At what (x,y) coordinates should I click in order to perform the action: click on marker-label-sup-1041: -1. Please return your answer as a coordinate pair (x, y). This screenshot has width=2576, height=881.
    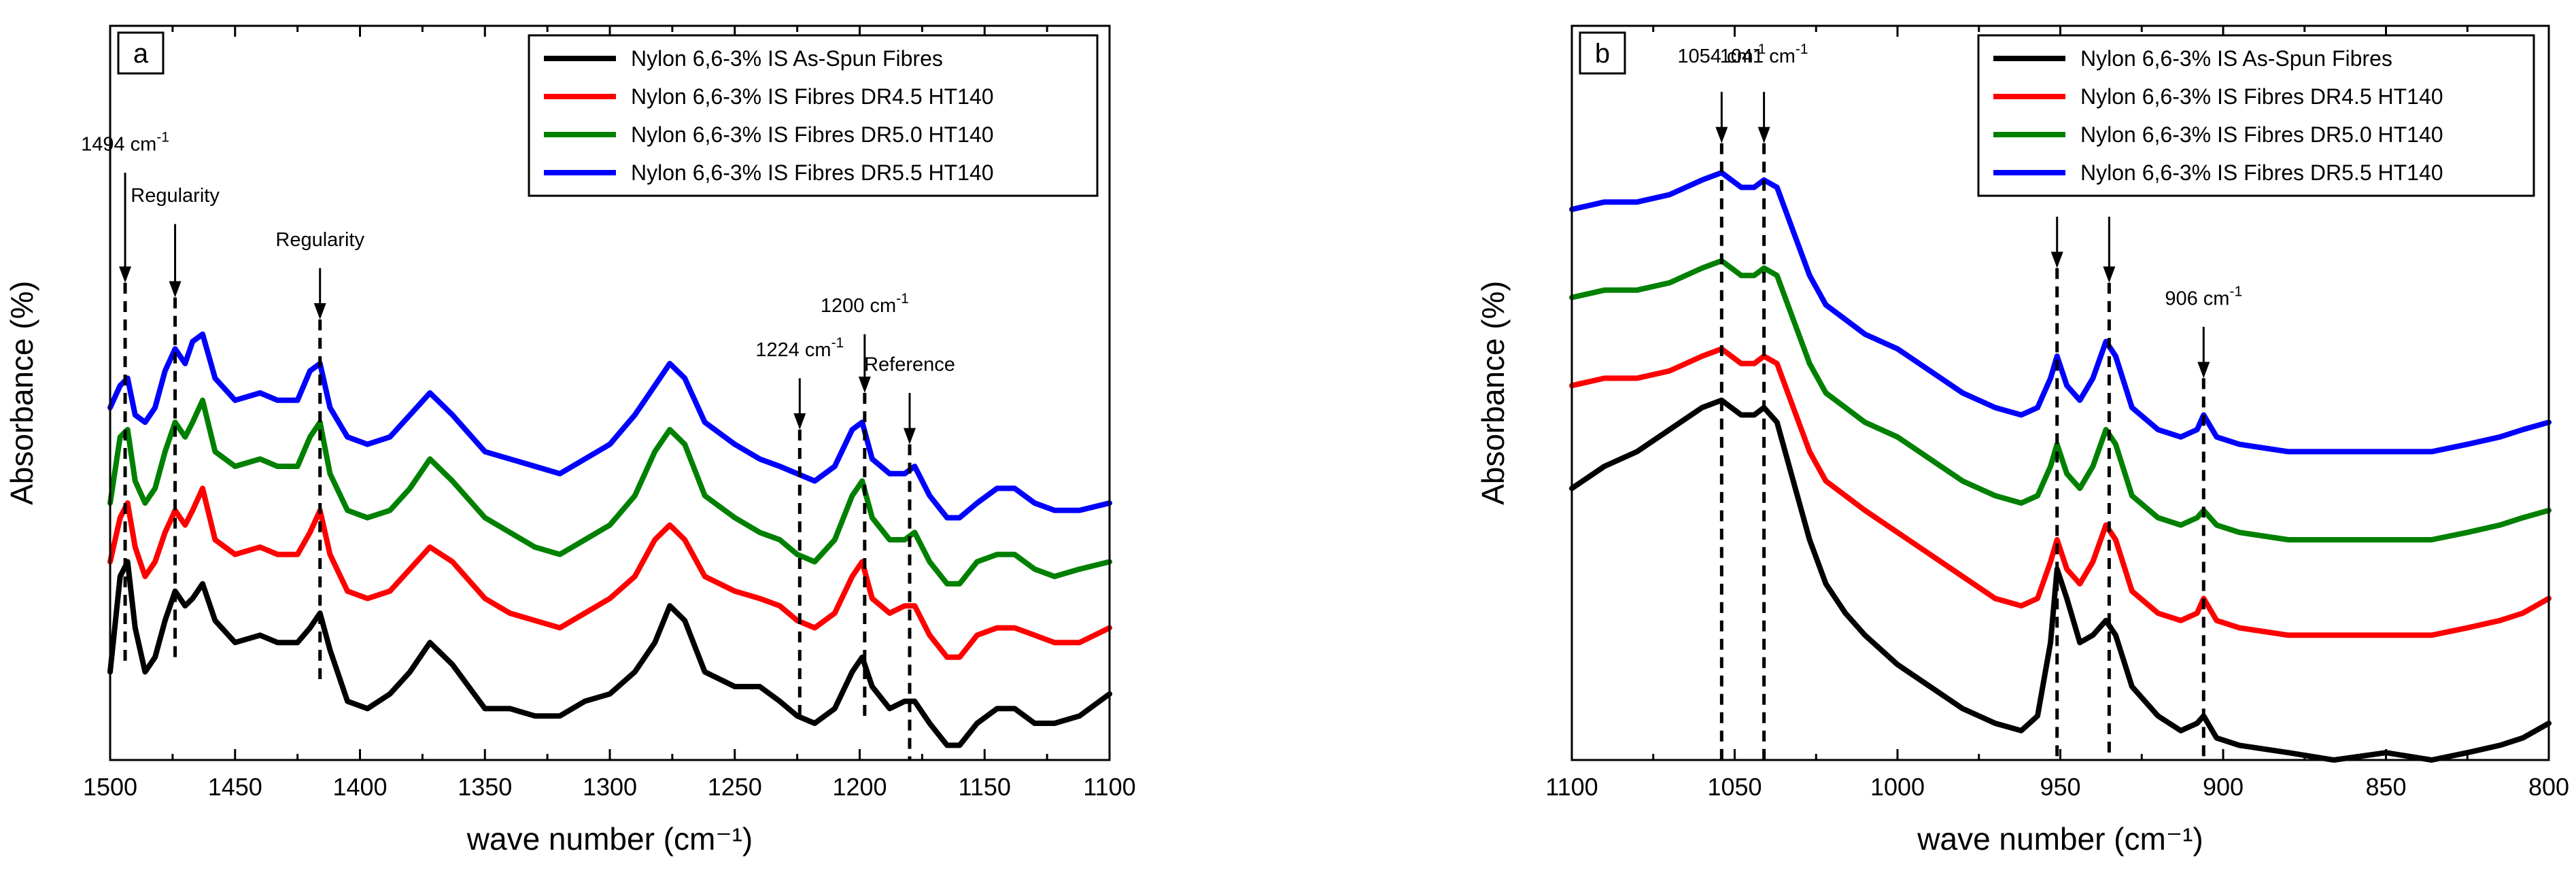
    Looking at the image, I should click on (1802, 49).